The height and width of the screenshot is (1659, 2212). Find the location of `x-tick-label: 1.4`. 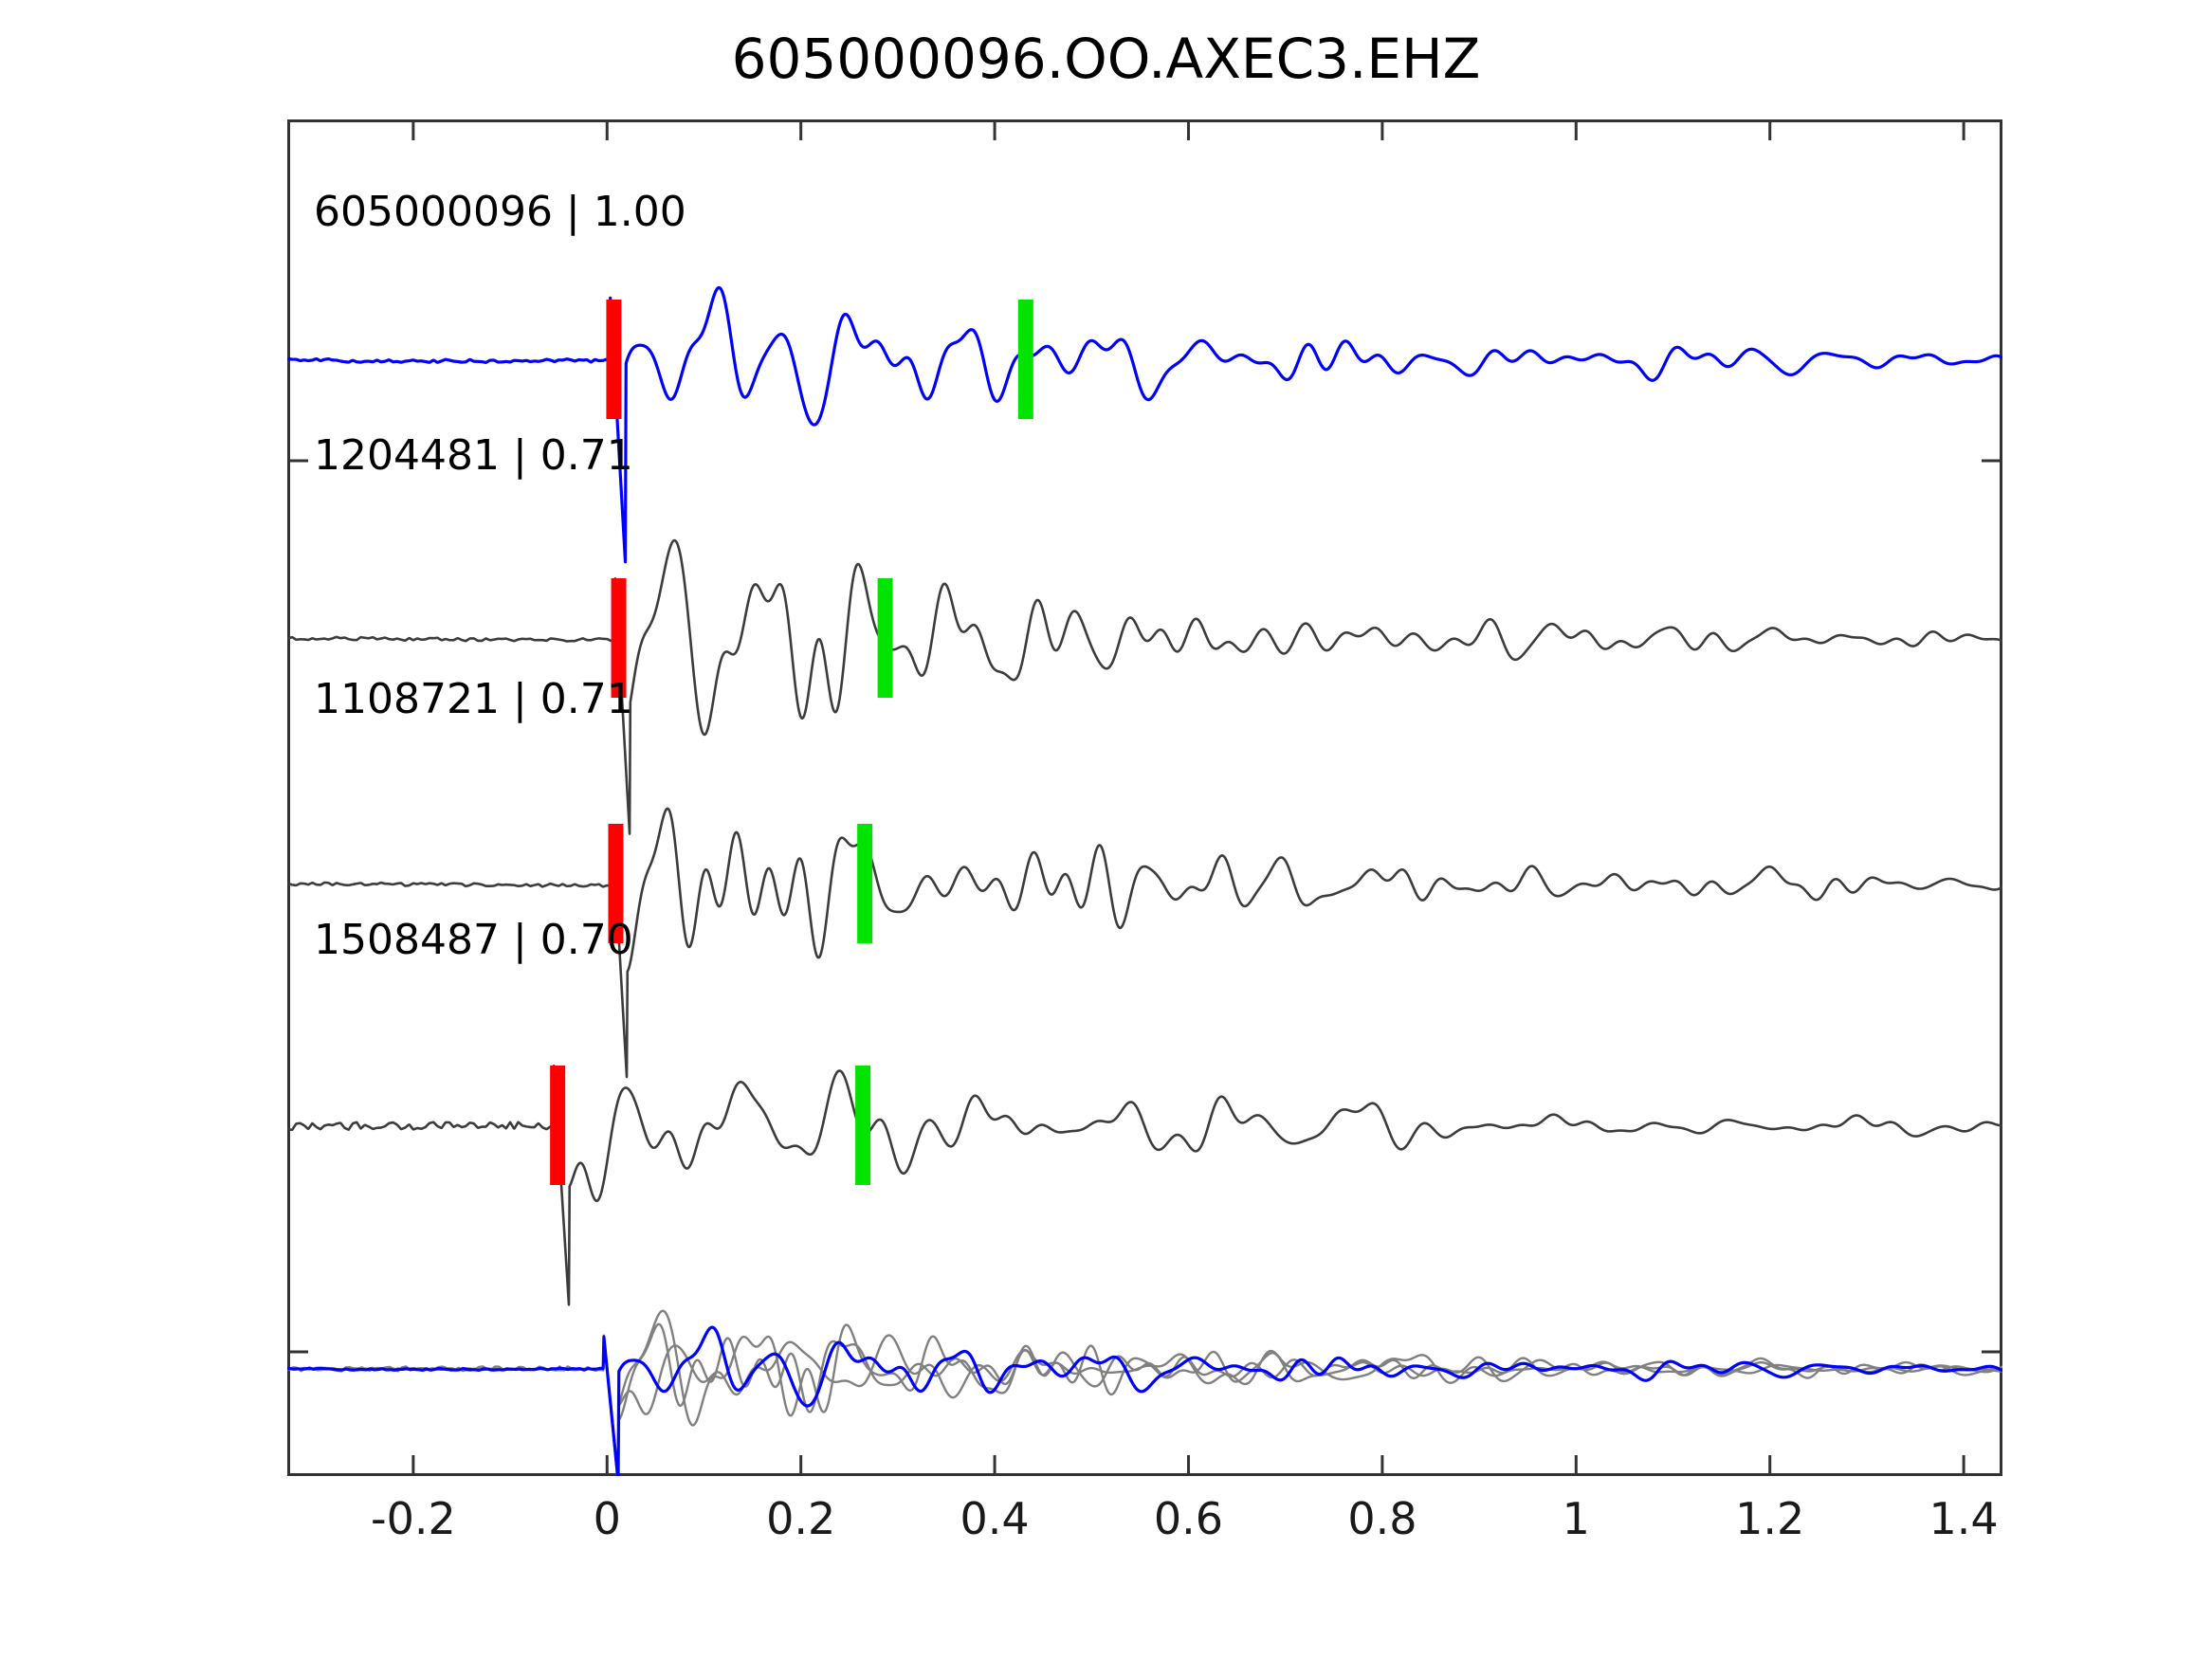

x-tick-label: 1.4 is located at coordinates (1964, 1518).